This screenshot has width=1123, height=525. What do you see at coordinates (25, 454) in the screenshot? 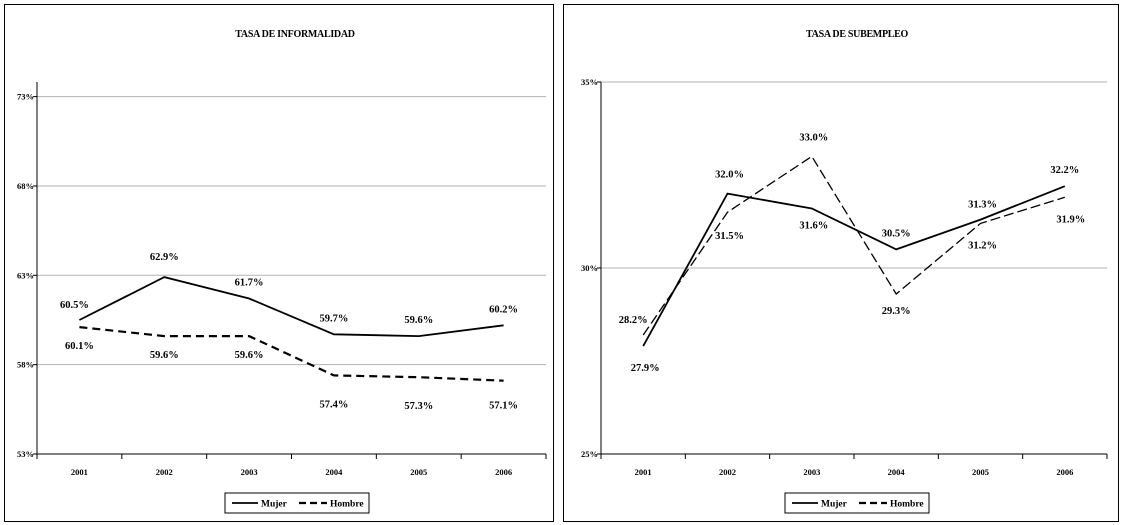
I see `y-tick-label: 53%` at bounding box center [25, 454].